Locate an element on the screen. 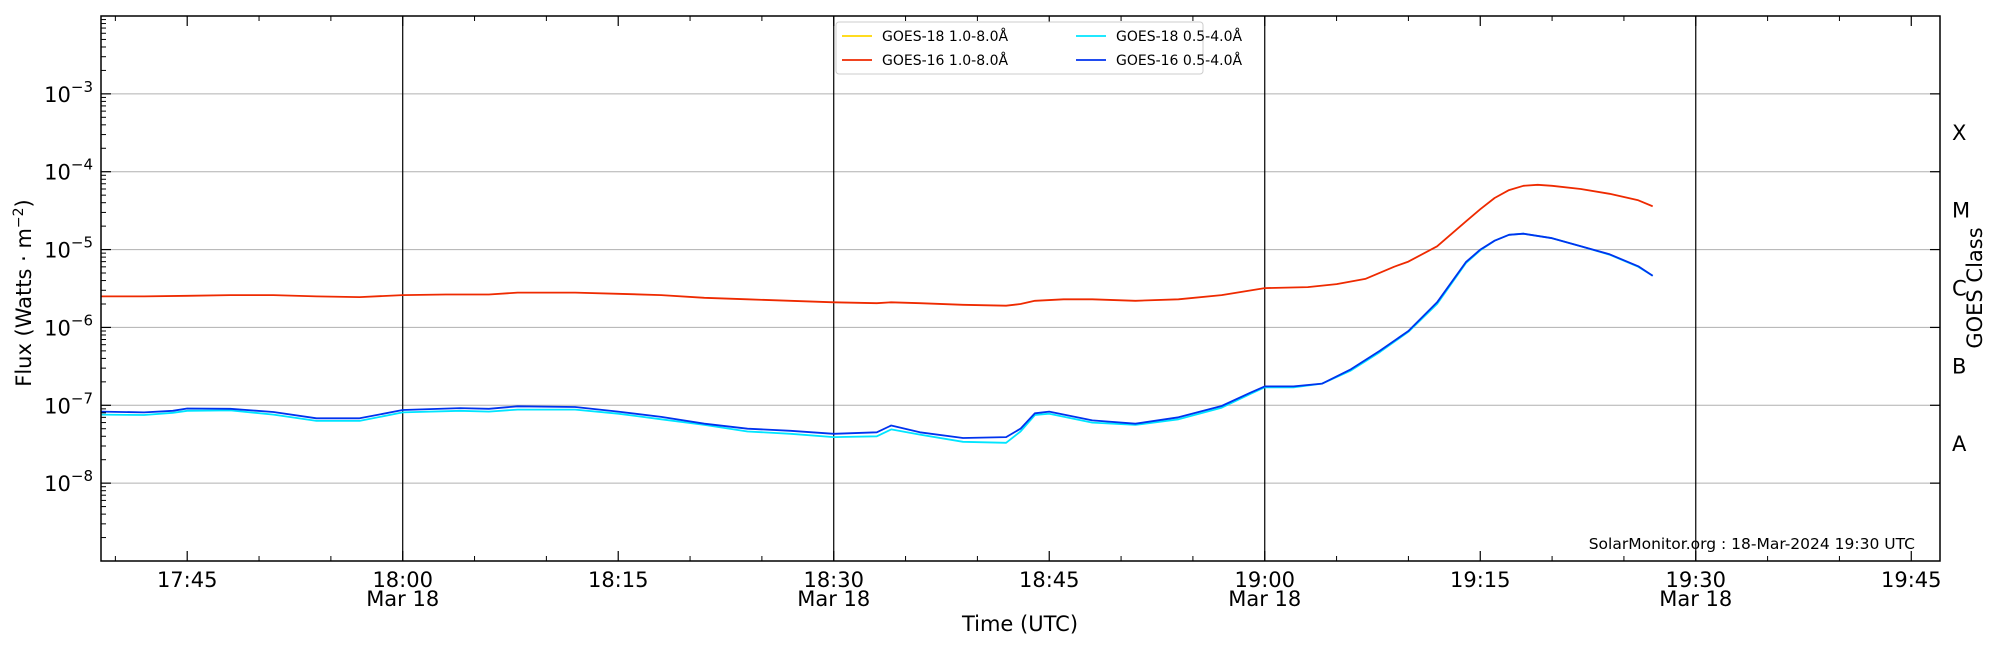 This screenshot has width=2000, height=650. legend-label: GOES-16 0.5-4.0Å is located at coordinates (1179, 60).